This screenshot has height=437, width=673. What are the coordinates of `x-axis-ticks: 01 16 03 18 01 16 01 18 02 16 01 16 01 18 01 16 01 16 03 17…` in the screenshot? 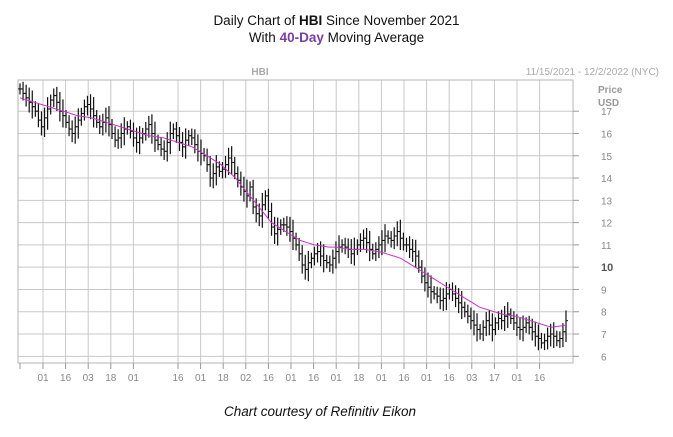 It's located at (282, 373).